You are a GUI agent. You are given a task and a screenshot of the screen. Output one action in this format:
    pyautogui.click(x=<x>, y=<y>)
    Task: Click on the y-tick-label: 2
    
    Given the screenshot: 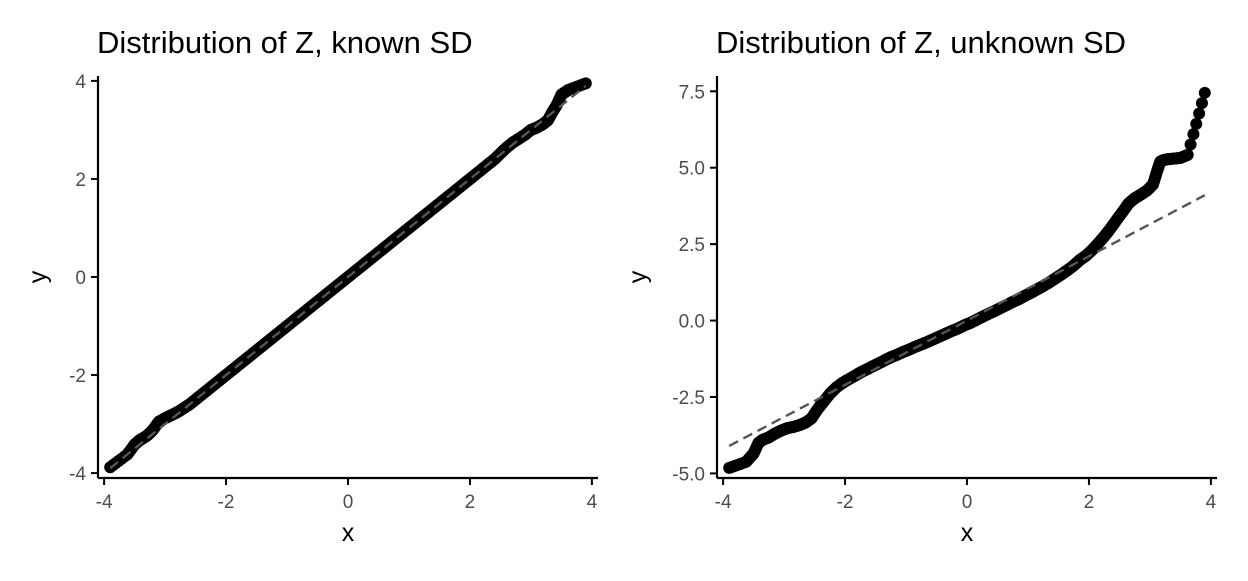 What is the action you would take?
    pyautogui.click(x=80, y=180)
    